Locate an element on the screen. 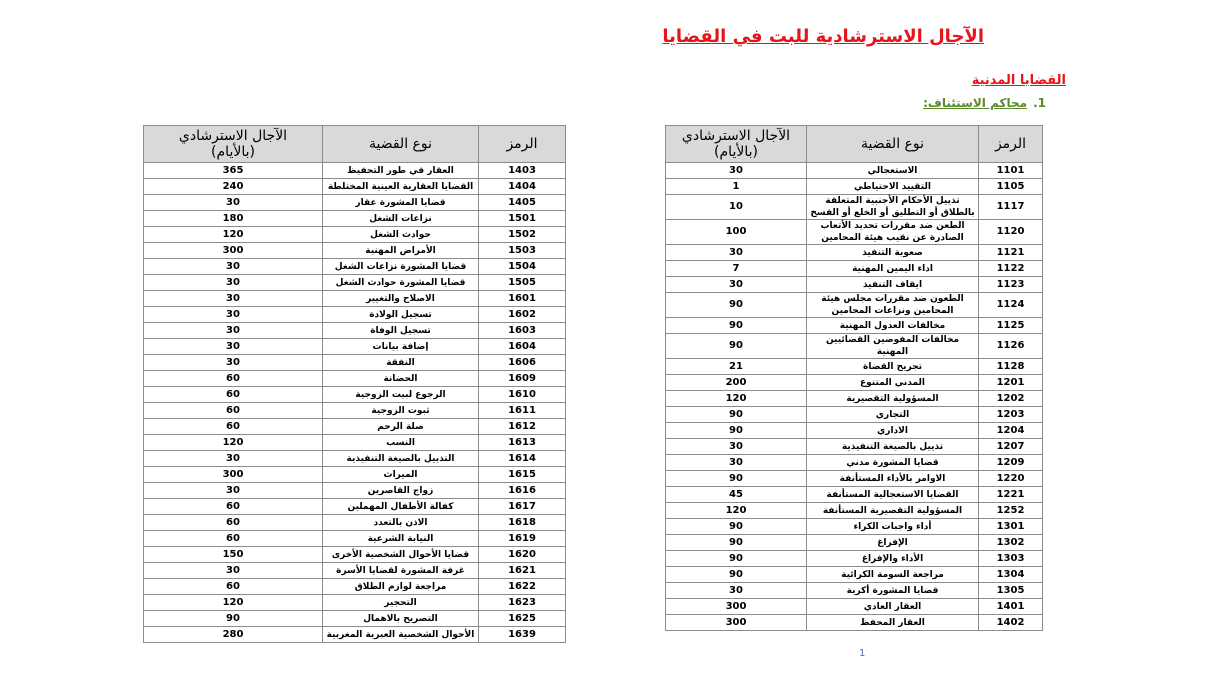 The height and width of the screenshot is (684, 1216). table-row: 1616 زواج القاصرين 30 is located at coordinates (354, 490).